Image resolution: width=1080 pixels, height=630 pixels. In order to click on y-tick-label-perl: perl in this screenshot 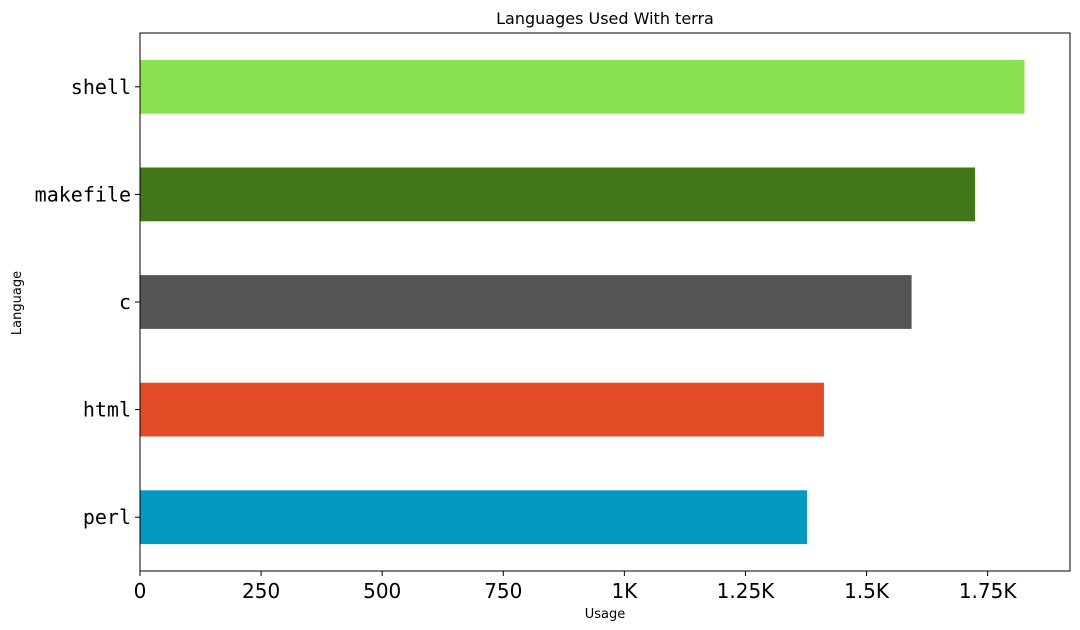, I will do `click(107, 517)`.